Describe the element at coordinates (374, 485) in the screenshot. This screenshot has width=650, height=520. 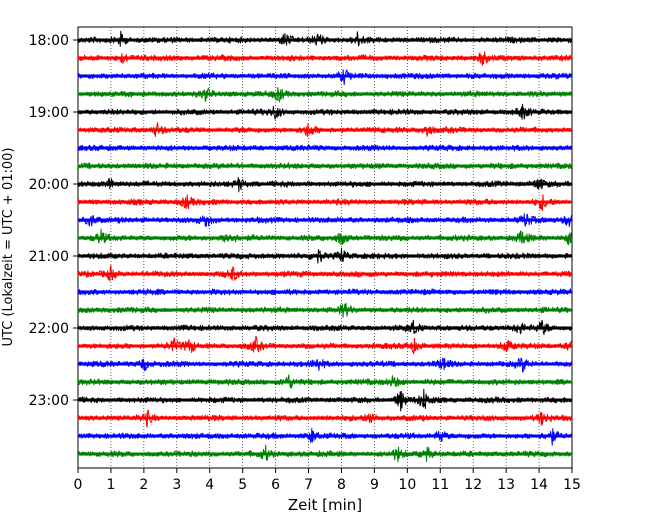
I see `x-tick-label: 9` at that location.